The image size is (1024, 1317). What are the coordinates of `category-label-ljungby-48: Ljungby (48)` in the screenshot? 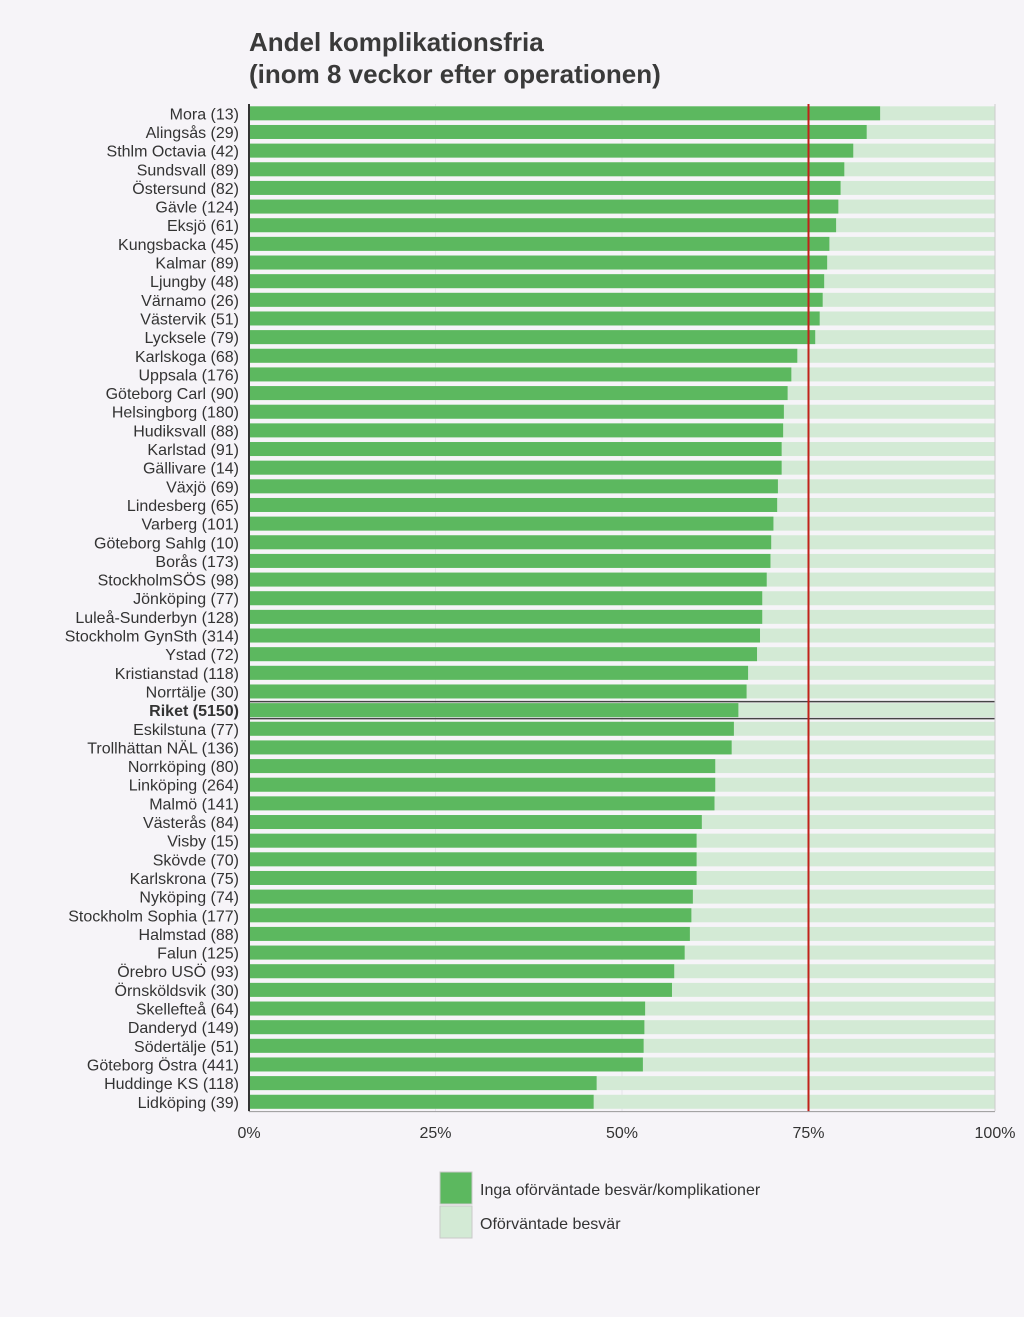 It's located at (194, 282).